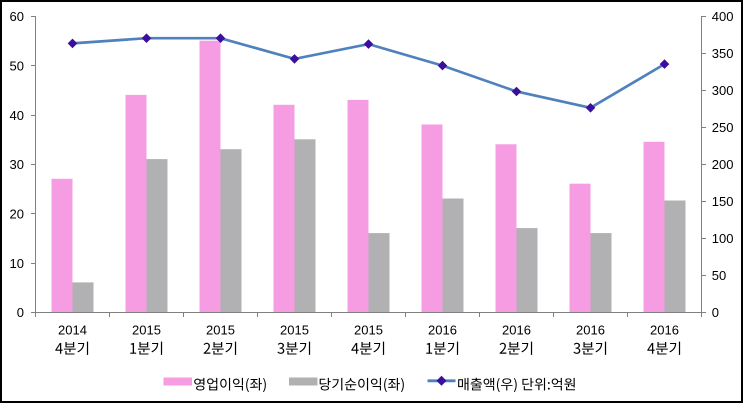  I want to click on svg-text: 250, so click(723, 127).